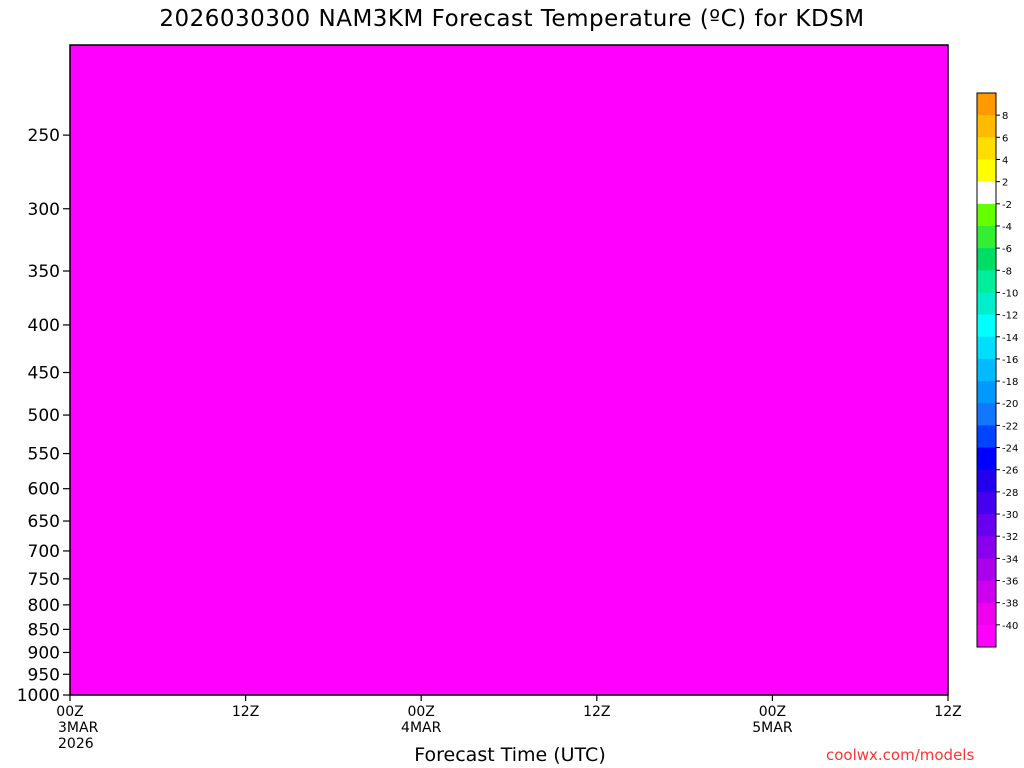  What do you see at coordinates (1005, 116) in the screenshot?
I see `colorbar-label: 8` at bounding box center [1005, 116].